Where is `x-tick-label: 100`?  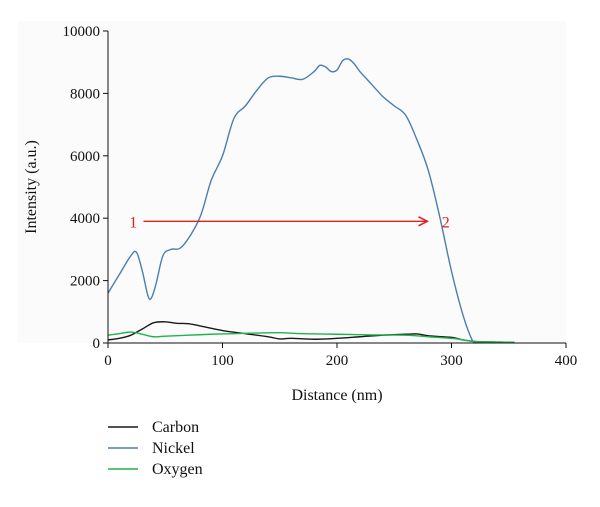 x-tick-label: 100 is located at coordinates (222, 361).